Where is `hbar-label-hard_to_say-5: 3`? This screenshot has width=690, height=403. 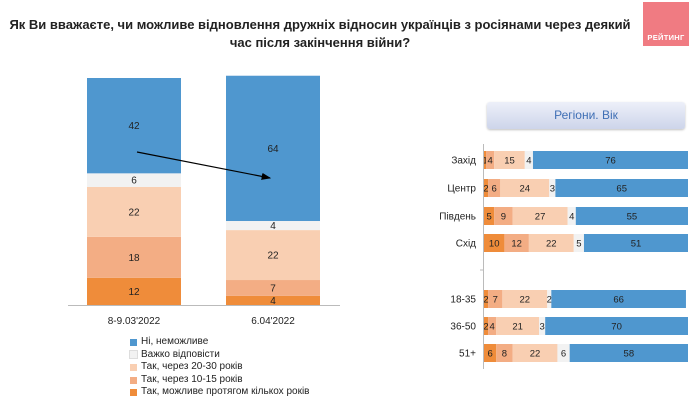
hbar-label-hard_to_say-5: 3 is located at coordinates (541, 327).